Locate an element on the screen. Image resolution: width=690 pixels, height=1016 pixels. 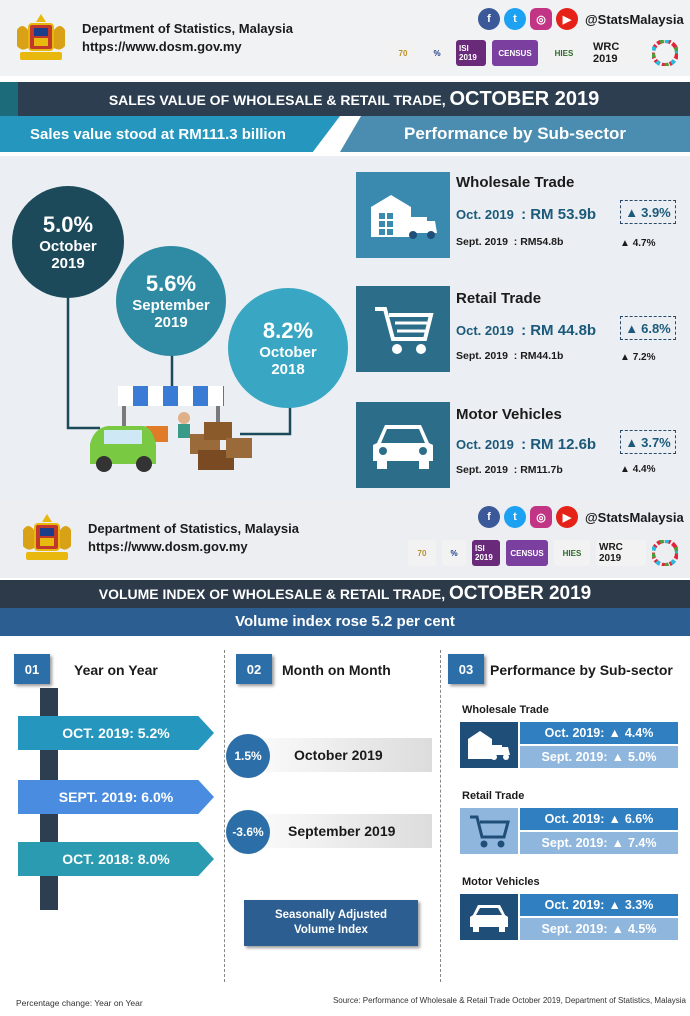
divider-right is located at coordinates (440, 816).